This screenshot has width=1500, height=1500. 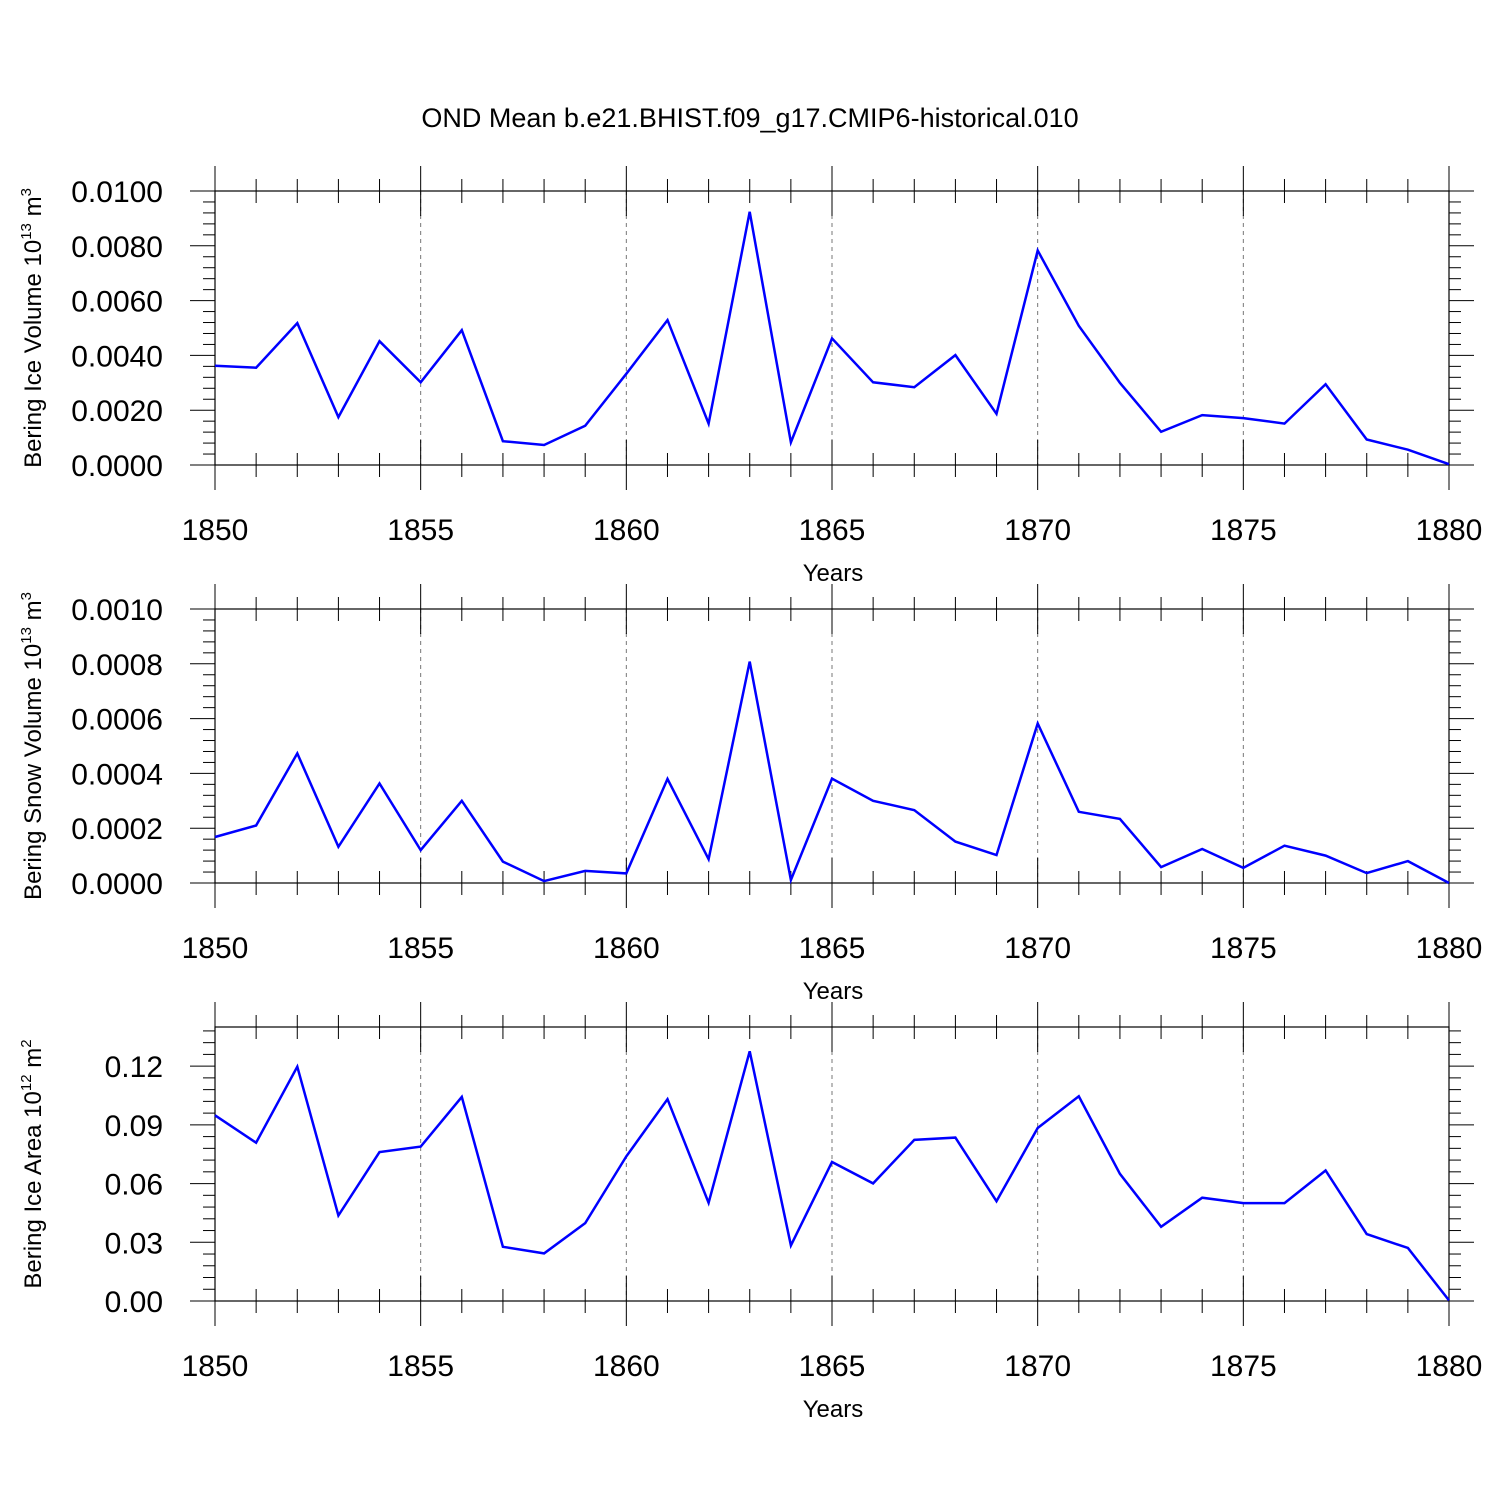 I want to click on y-tick-label: 0.0010, so click(x=117, y=610).